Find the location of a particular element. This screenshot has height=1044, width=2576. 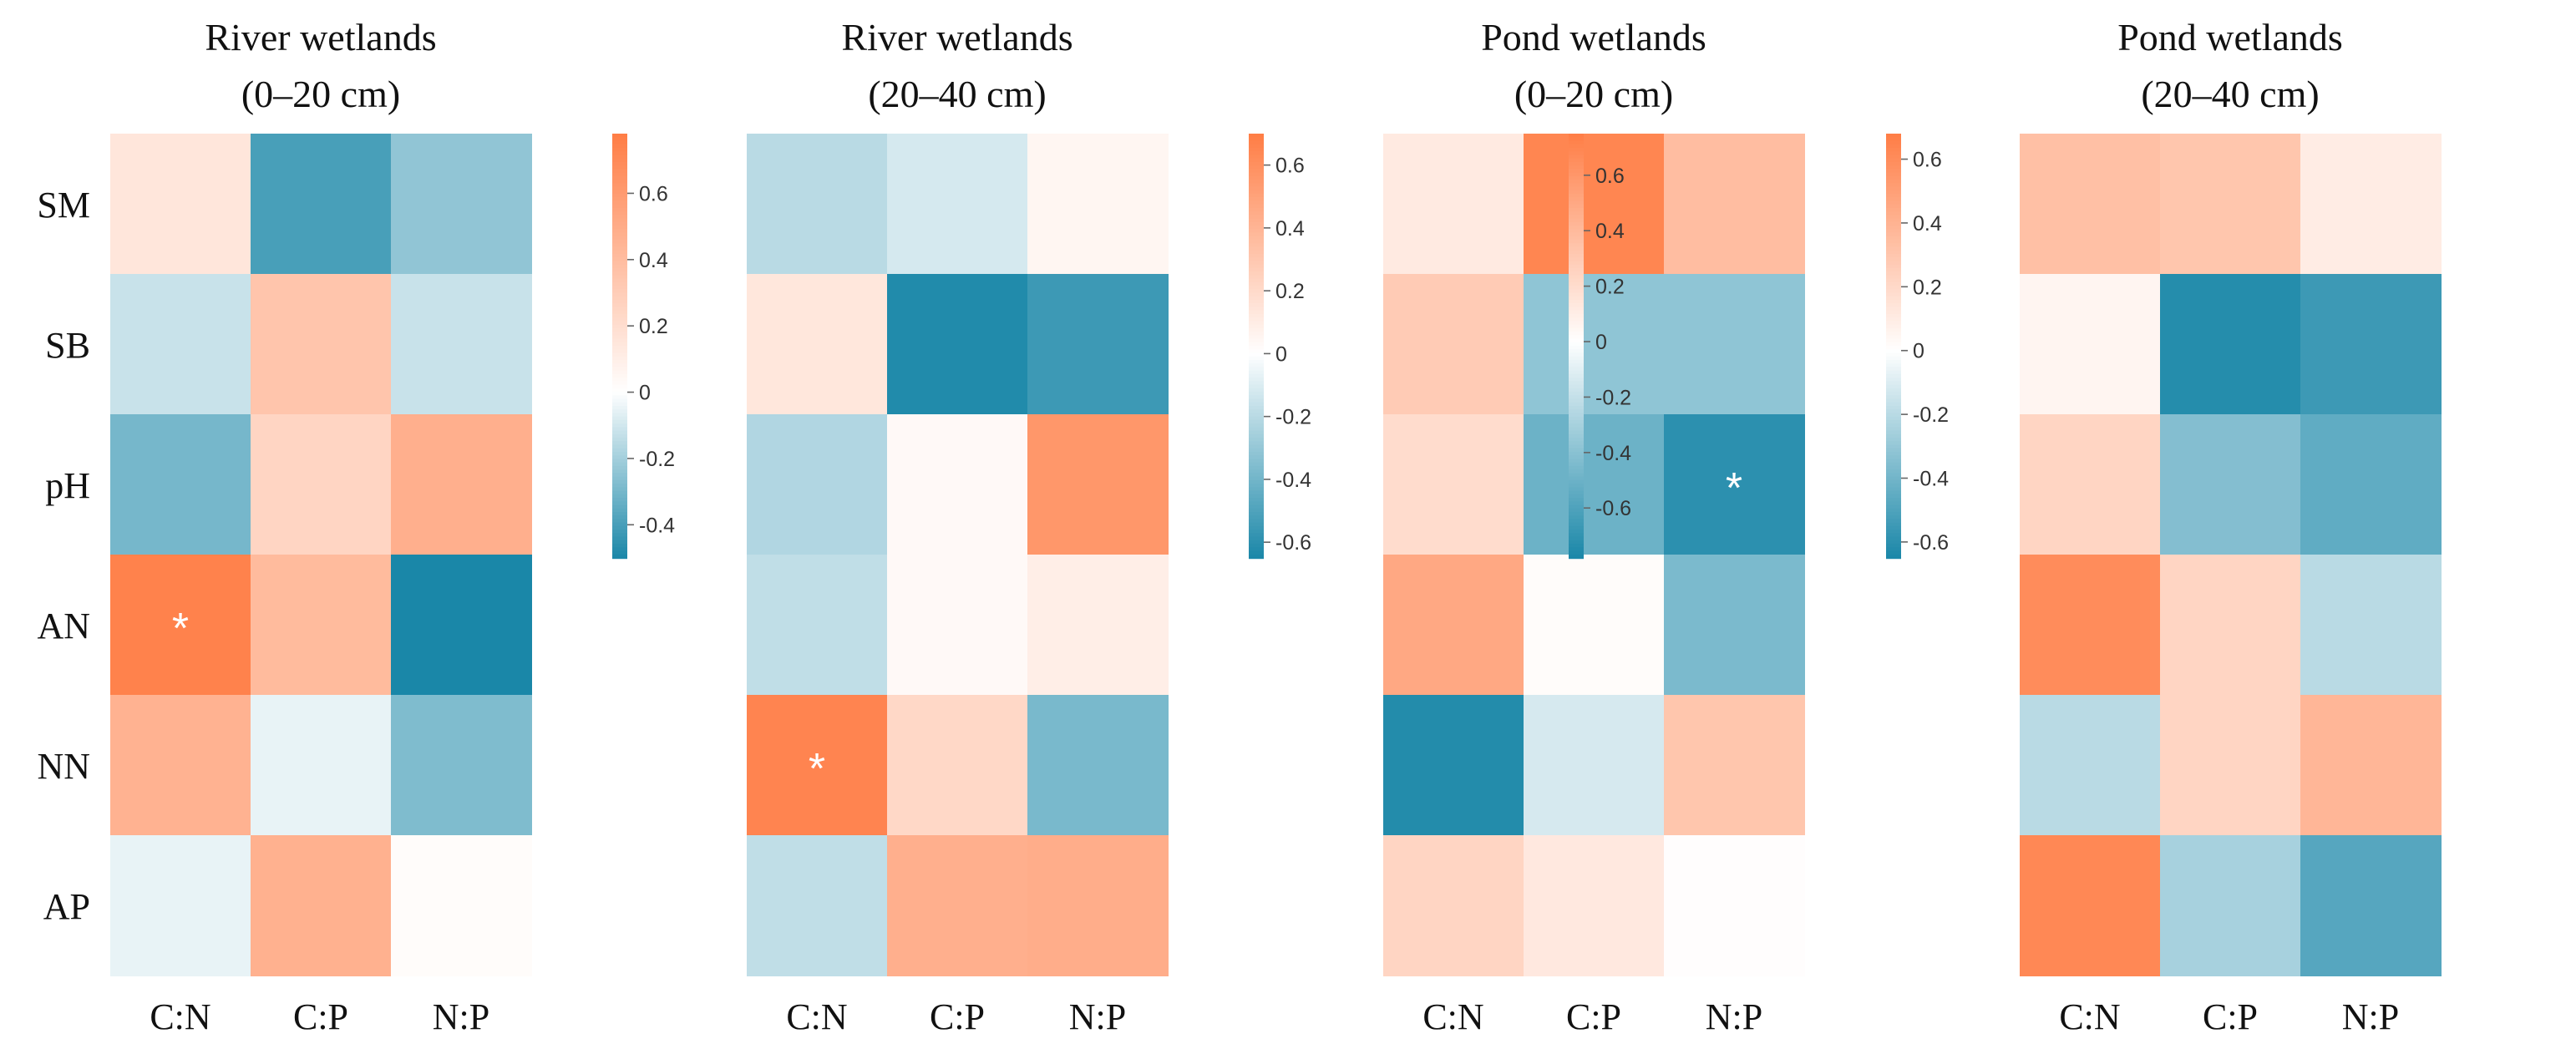

significance-marker: * is located at coordinates (1734, 489).